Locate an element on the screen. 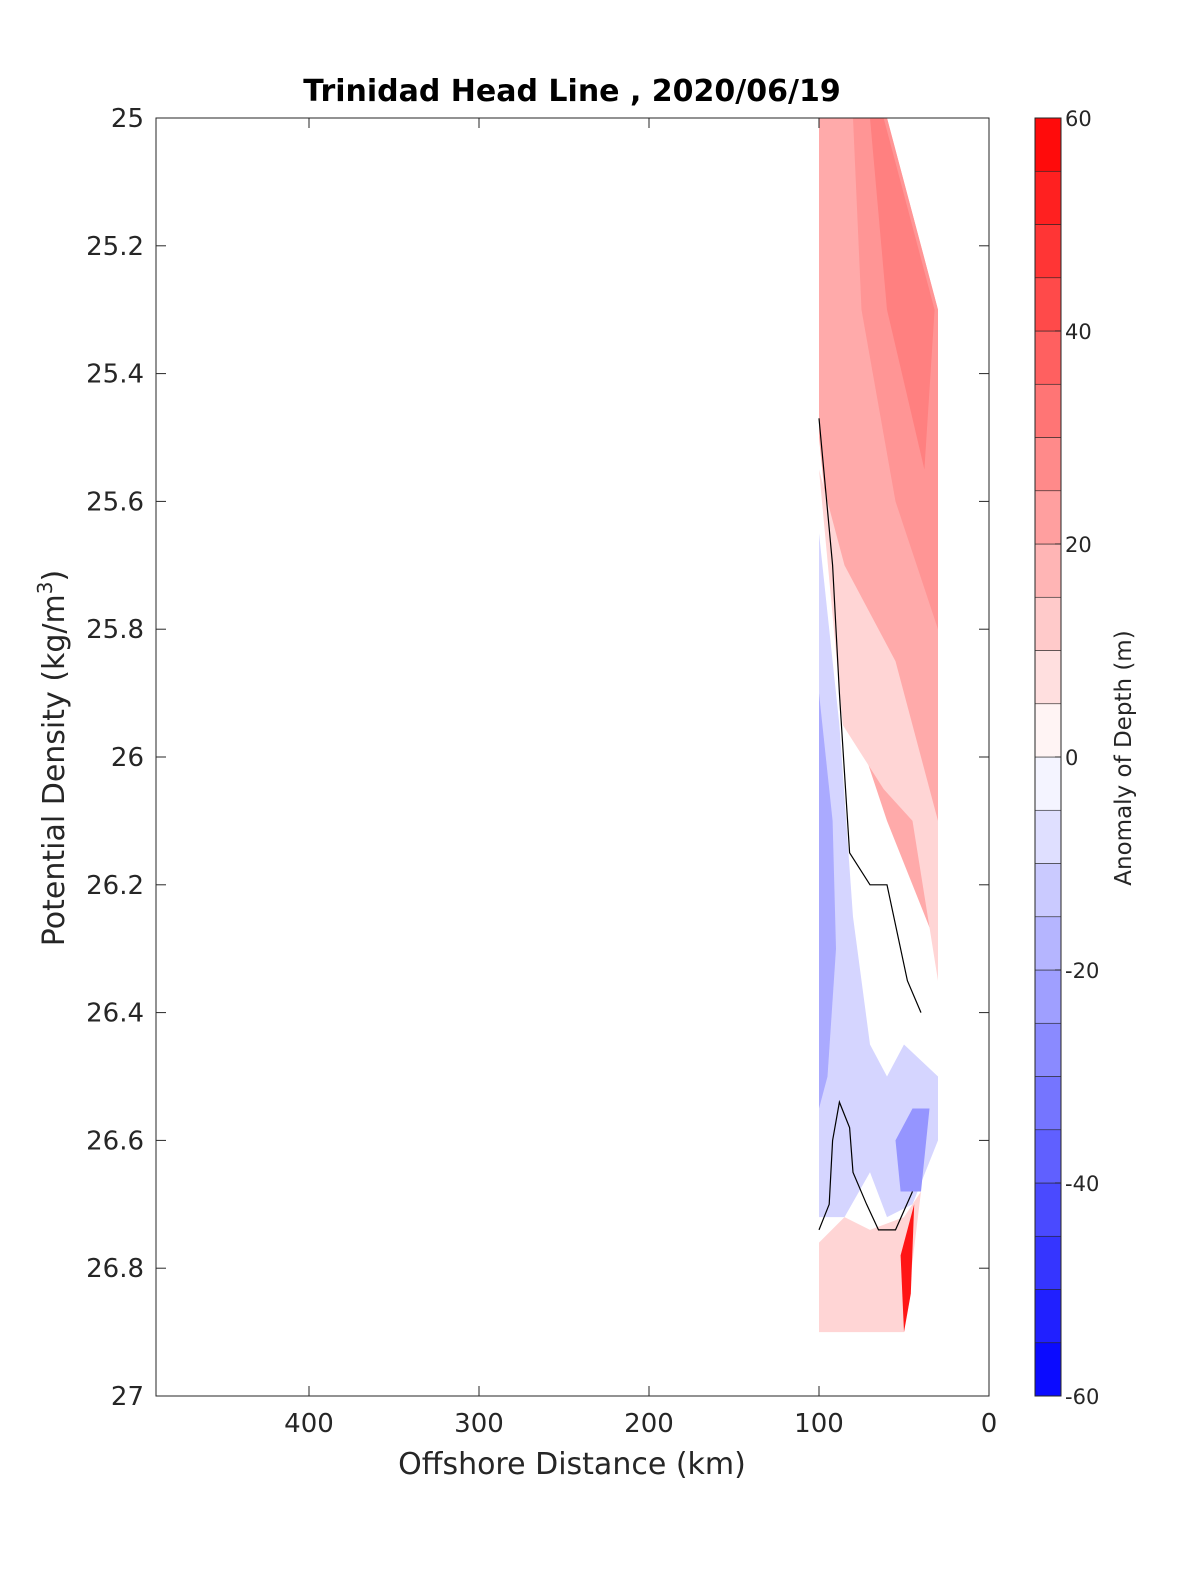  y-tick-label: 25.4 is located at coordinates (115, 375).